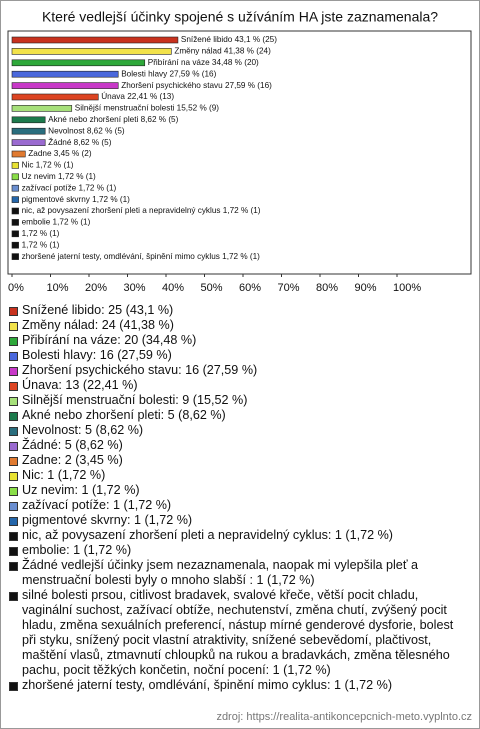  What do you see at coordinates (239, 430) in the screenshot?
I see `legend-item: Nevolnost: 5 (8,62 %)` at bounding box center [239, 430].